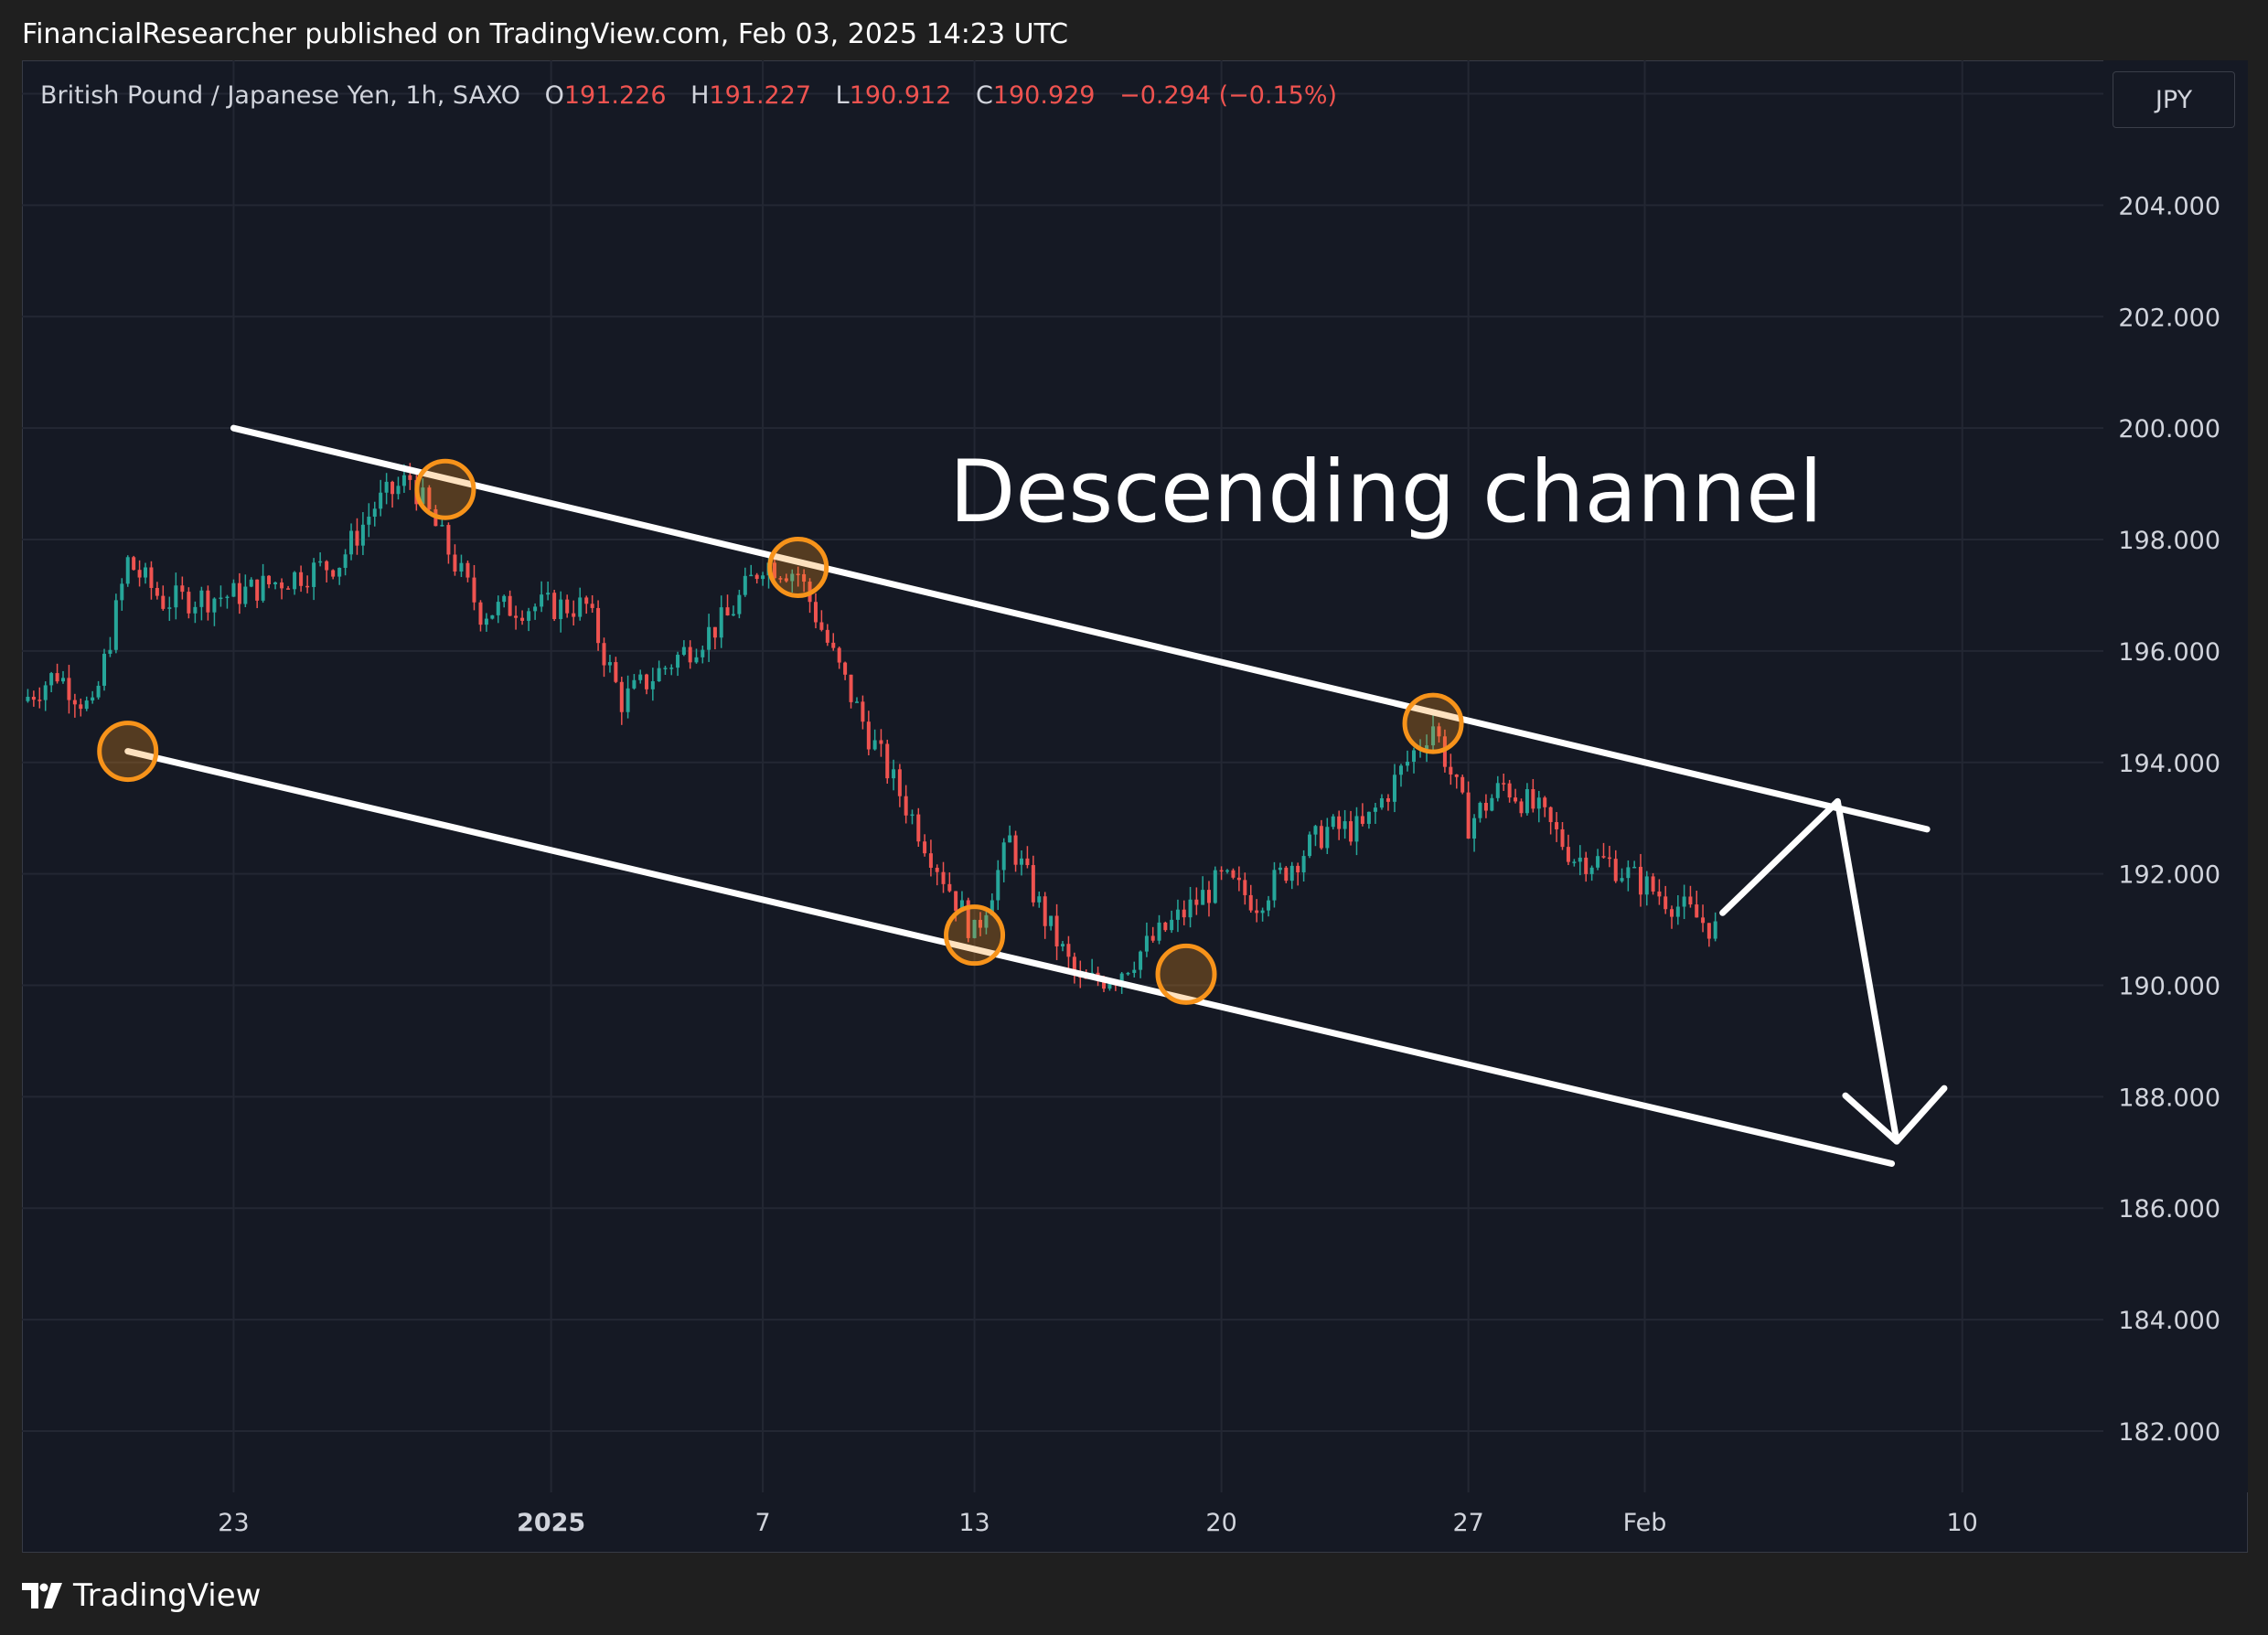 This screenshot has width=2268, height=1635. I want to click on price-tick-label: 204.000, so click(2169, 206).